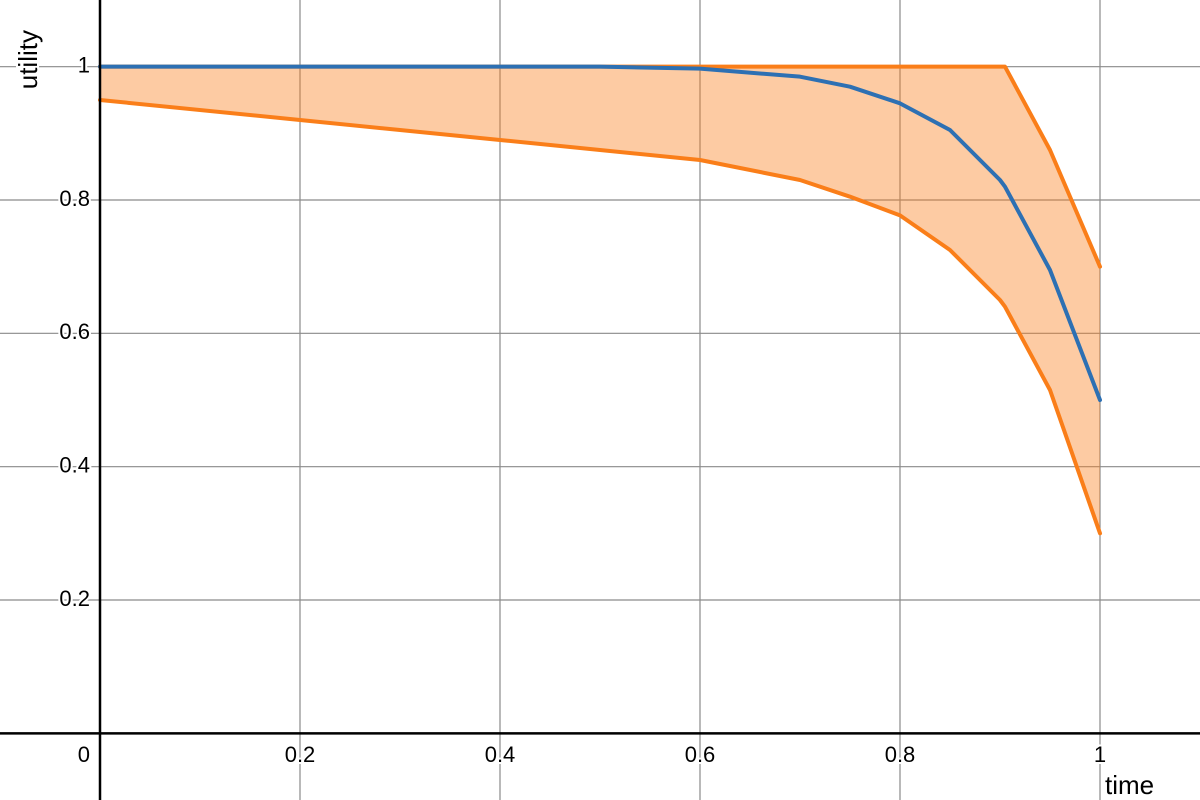 The height and width of the screenshot is (800, 1200). I want to click on y-tick-label: 1, so click(84, 64).